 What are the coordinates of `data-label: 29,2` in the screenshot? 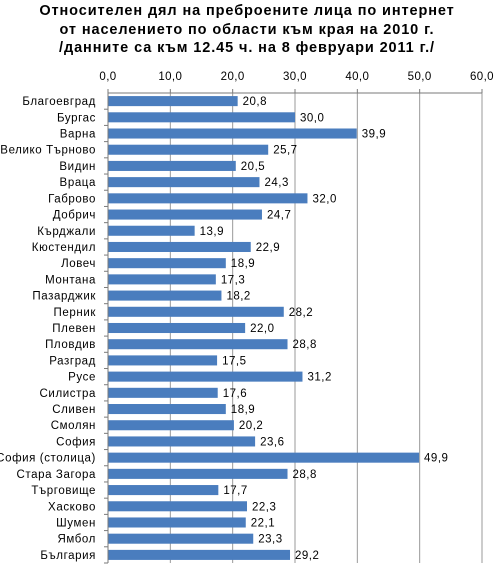 It's located at (307, 556).